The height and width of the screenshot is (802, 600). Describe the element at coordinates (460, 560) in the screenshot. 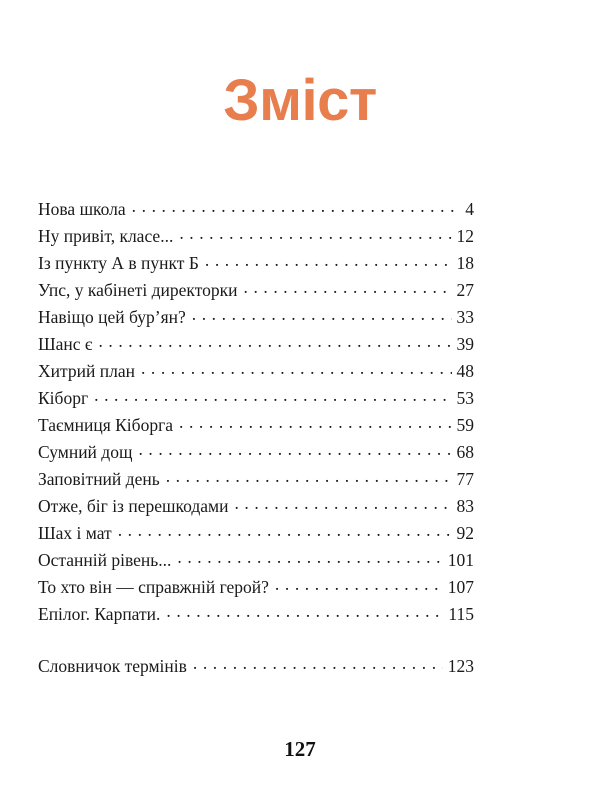

I see `toc-entry-page-number: 101` at that location.